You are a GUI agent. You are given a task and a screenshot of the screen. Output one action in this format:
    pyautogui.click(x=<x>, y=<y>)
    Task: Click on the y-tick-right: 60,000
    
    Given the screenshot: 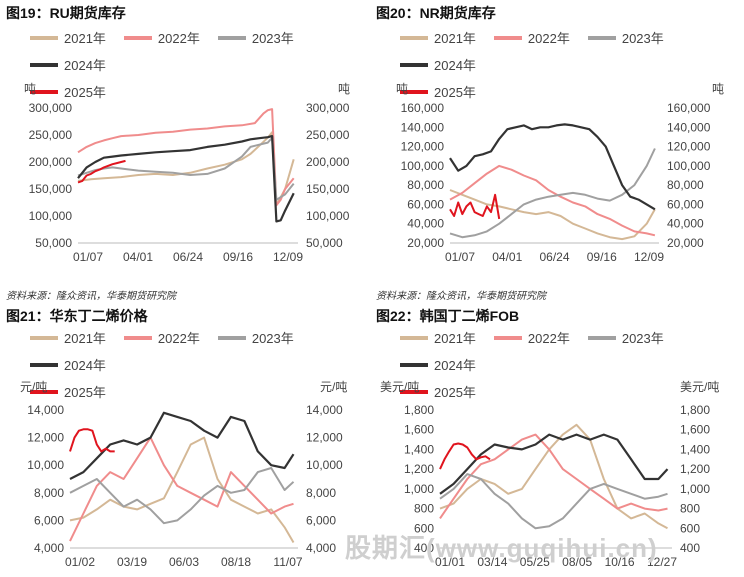 What is the action you would take?
    pyautogui.click(x=685, y=204)
    